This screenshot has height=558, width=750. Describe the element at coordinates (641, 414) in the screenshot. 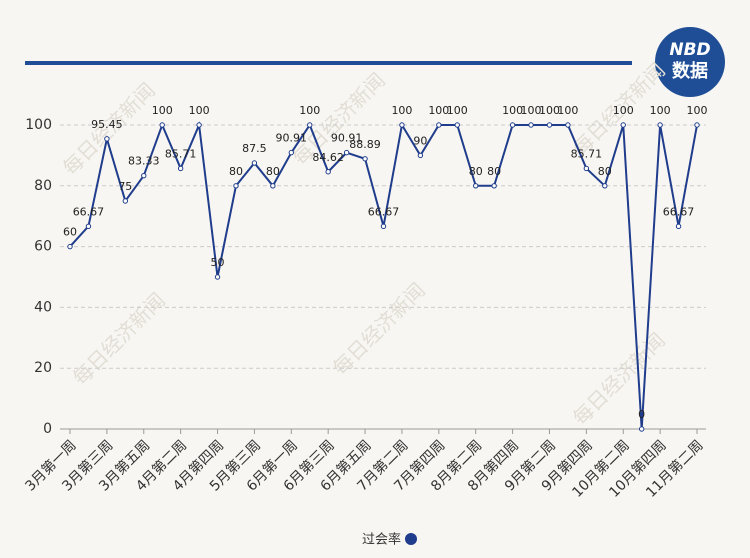

I see `data-label: 0` at that location.